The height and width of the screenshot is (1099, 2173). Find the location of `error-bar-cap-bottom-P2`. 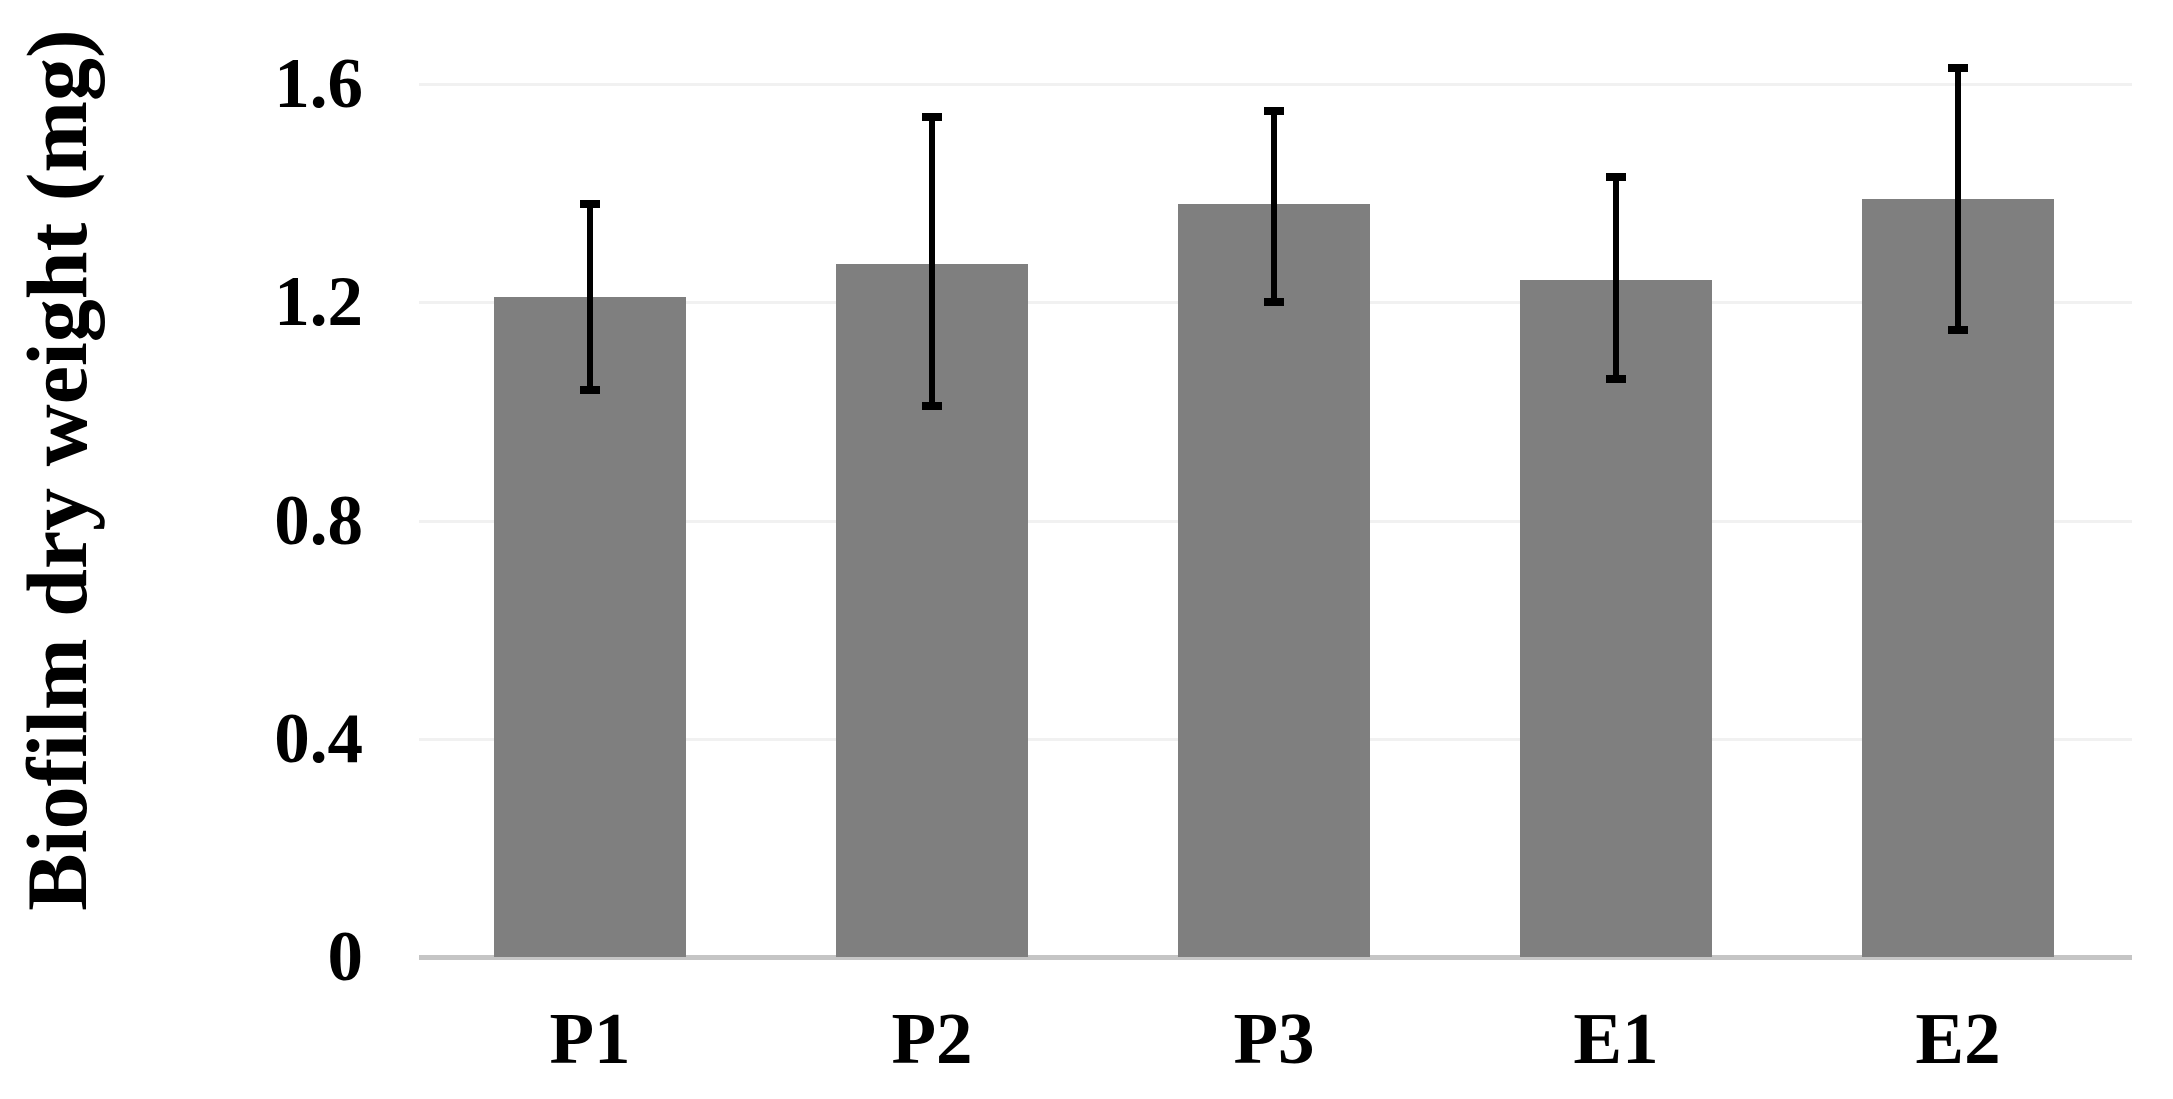

error-bar-cap-bottom-P2 is located at coordinates (932, 405).